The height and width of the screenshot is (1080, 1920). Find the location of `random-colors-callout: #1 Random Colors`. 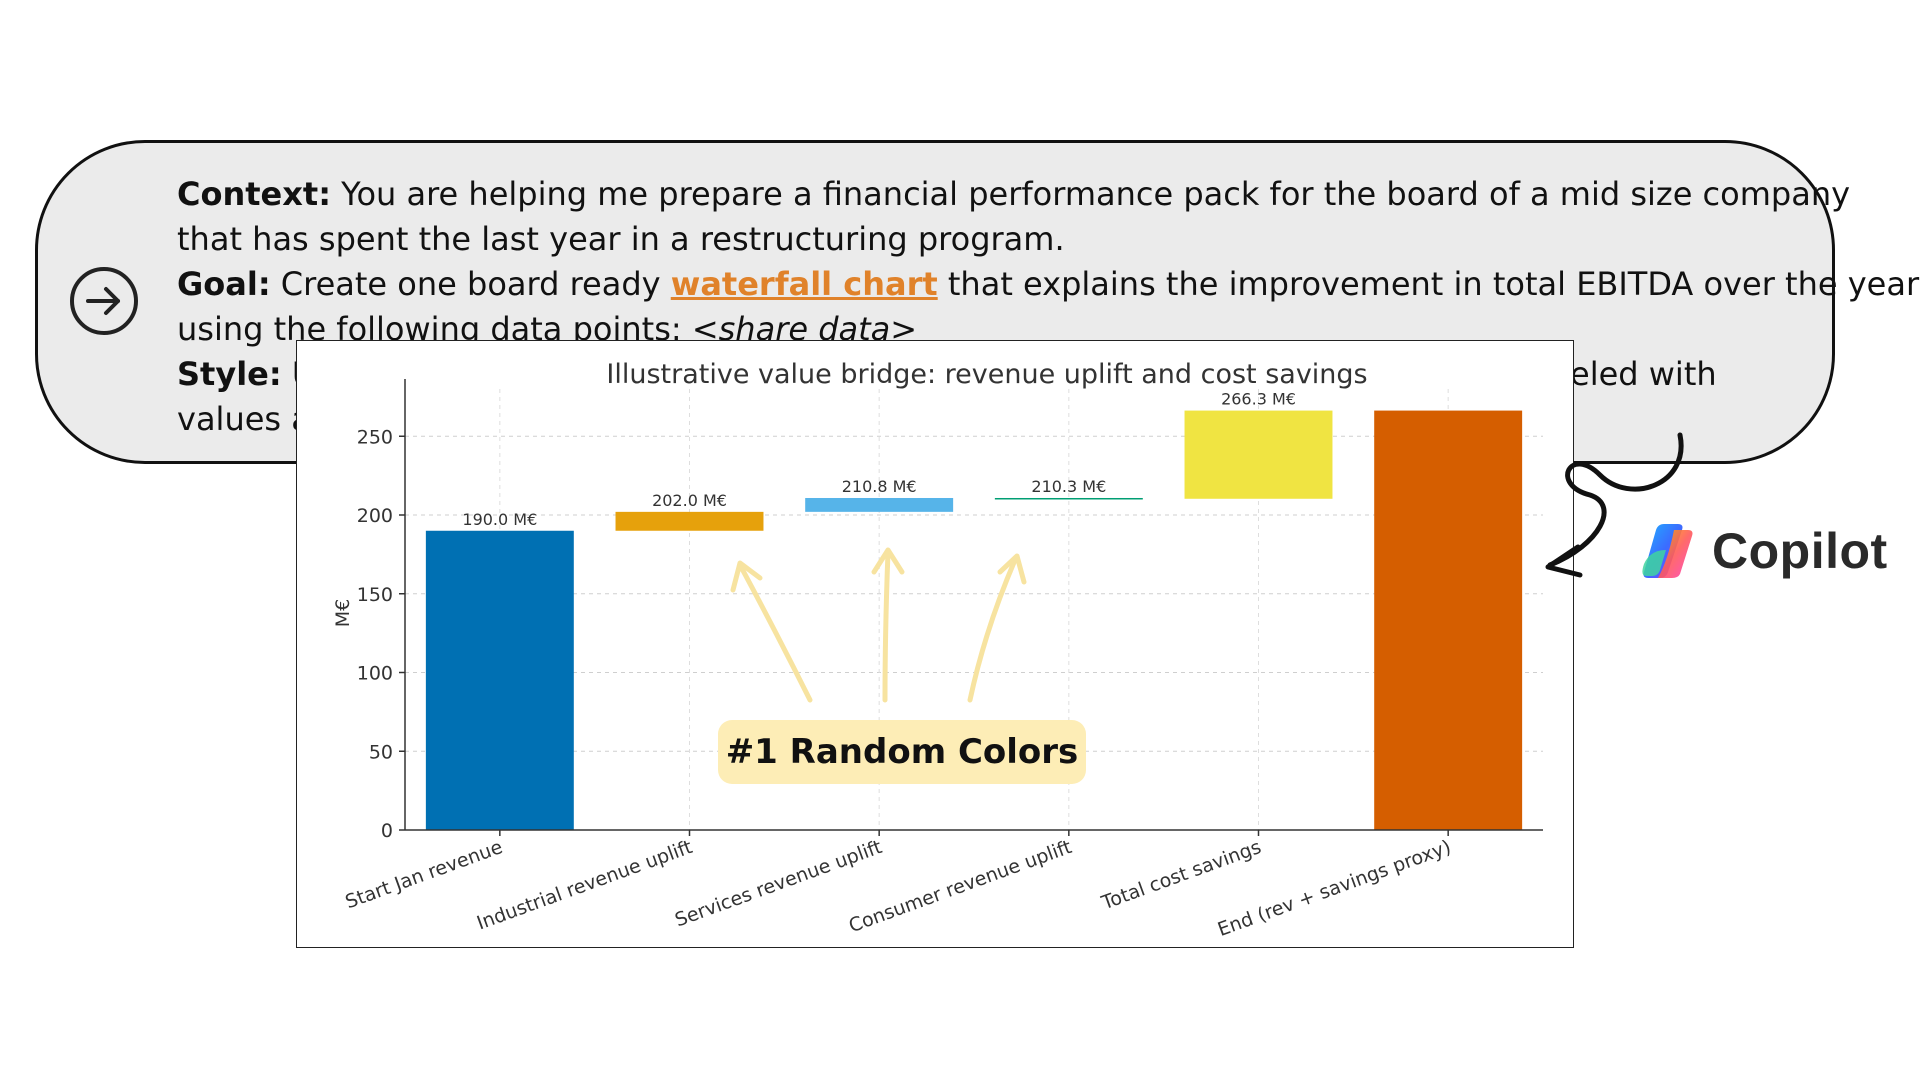

random-colors-callout: #1 Random Colors is located at coordinates (902, 752).